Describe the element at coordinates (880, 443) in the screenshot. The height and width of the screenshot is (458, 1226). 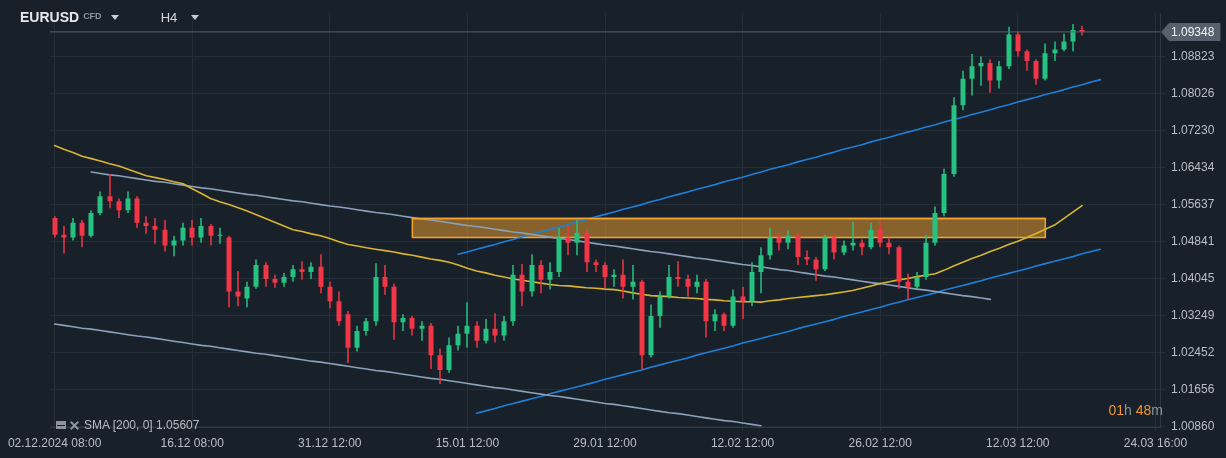
I see `x-tick-label: 26.02 12:00` at that location.